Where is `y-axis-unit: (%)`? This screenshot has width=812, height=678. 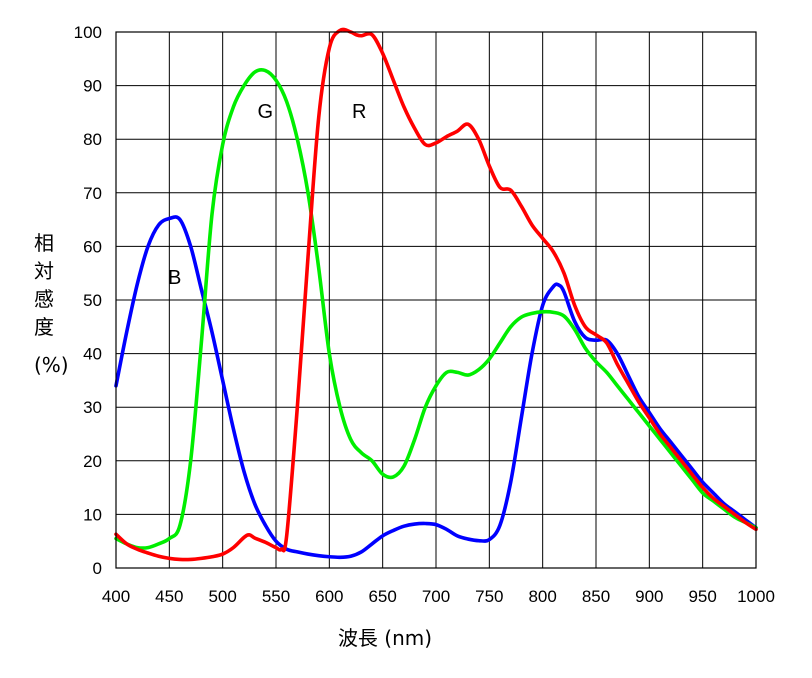
y-axis-unit: (%) is located at coordinates (51, 365).